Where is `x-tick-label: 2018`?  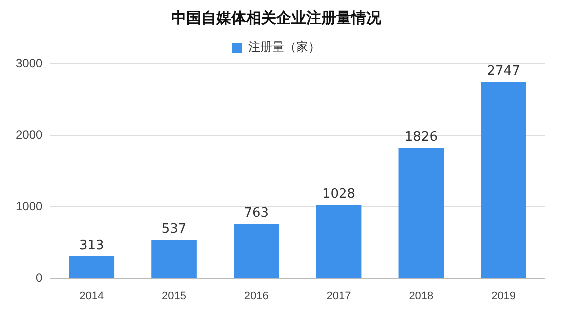
x-tick-label: 2018 is located at coordinates (421, 296).